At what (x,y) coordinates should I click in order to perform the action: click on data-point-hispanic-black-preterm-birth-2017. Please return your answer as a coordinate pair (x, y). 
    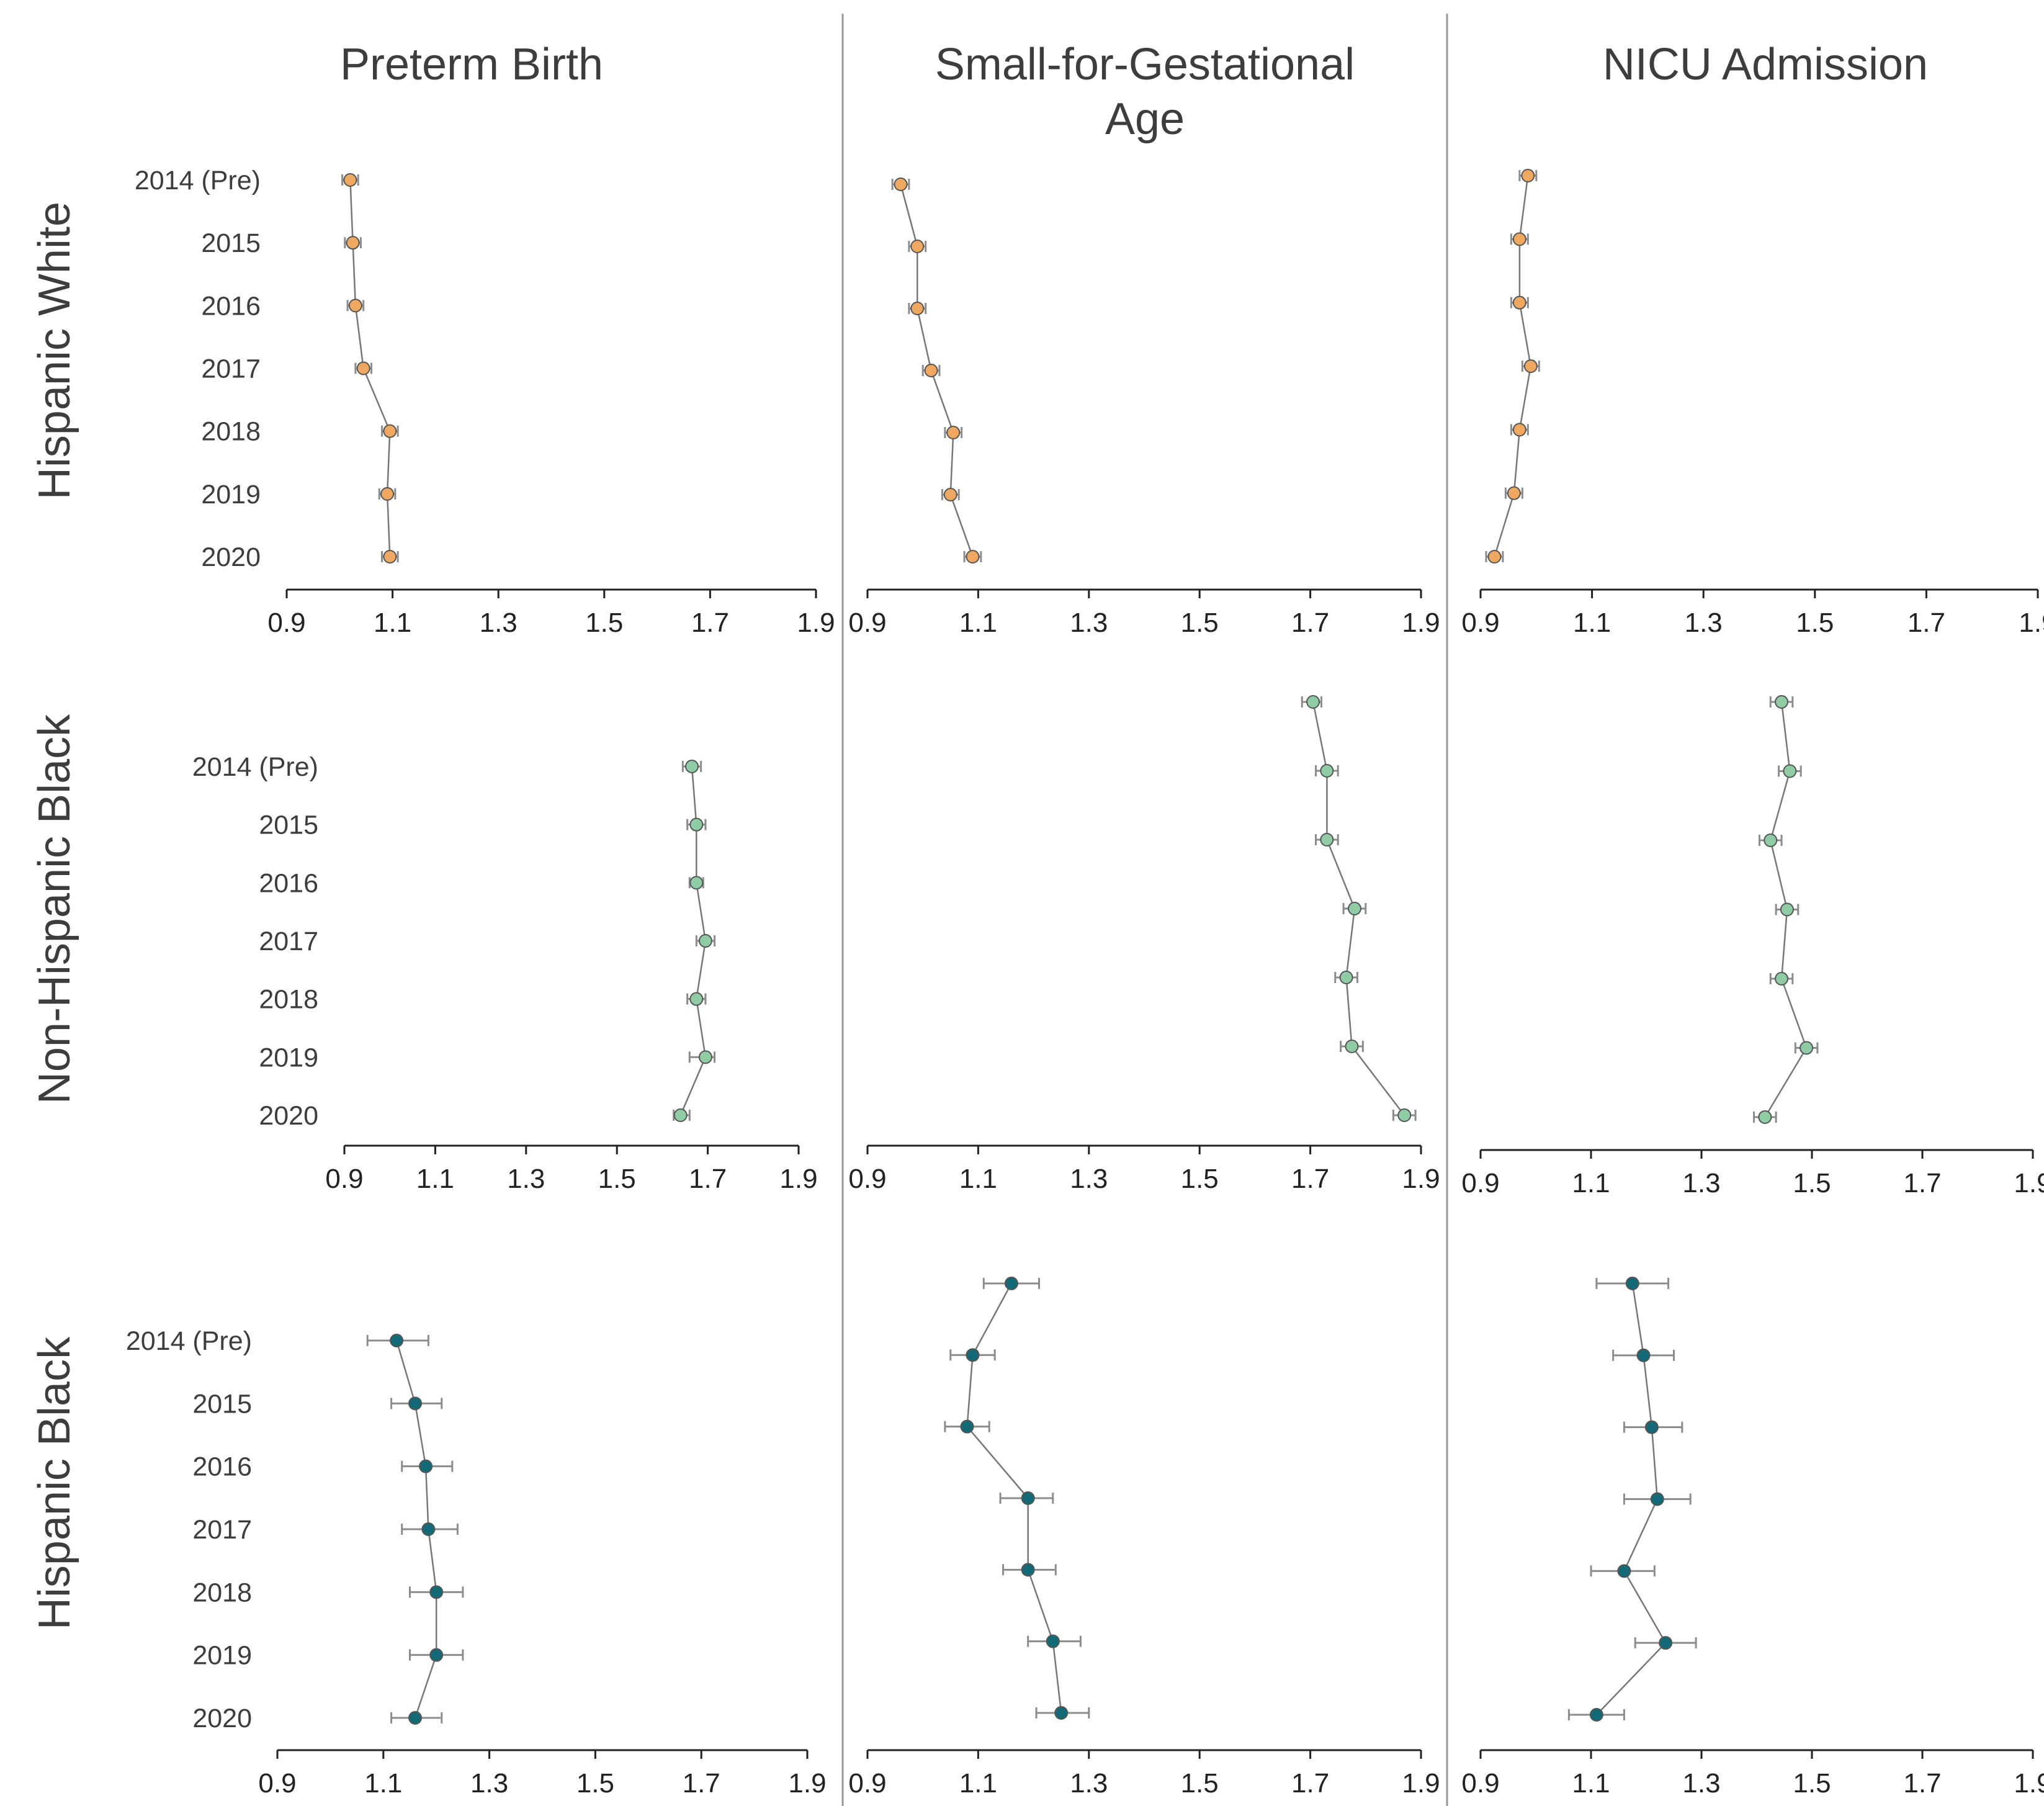
    Looking at the image, I should click on (428, 1529).